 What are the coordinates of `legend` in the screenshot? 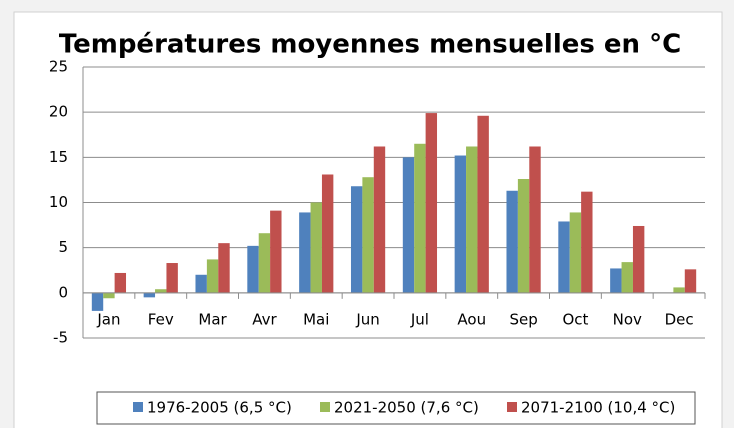 It's located at (396, 408).